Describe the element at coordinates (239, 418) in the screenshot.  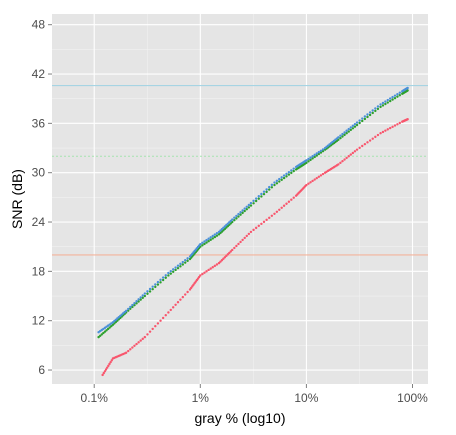
I see `x-axis-title: gray % (log10)` at that location.